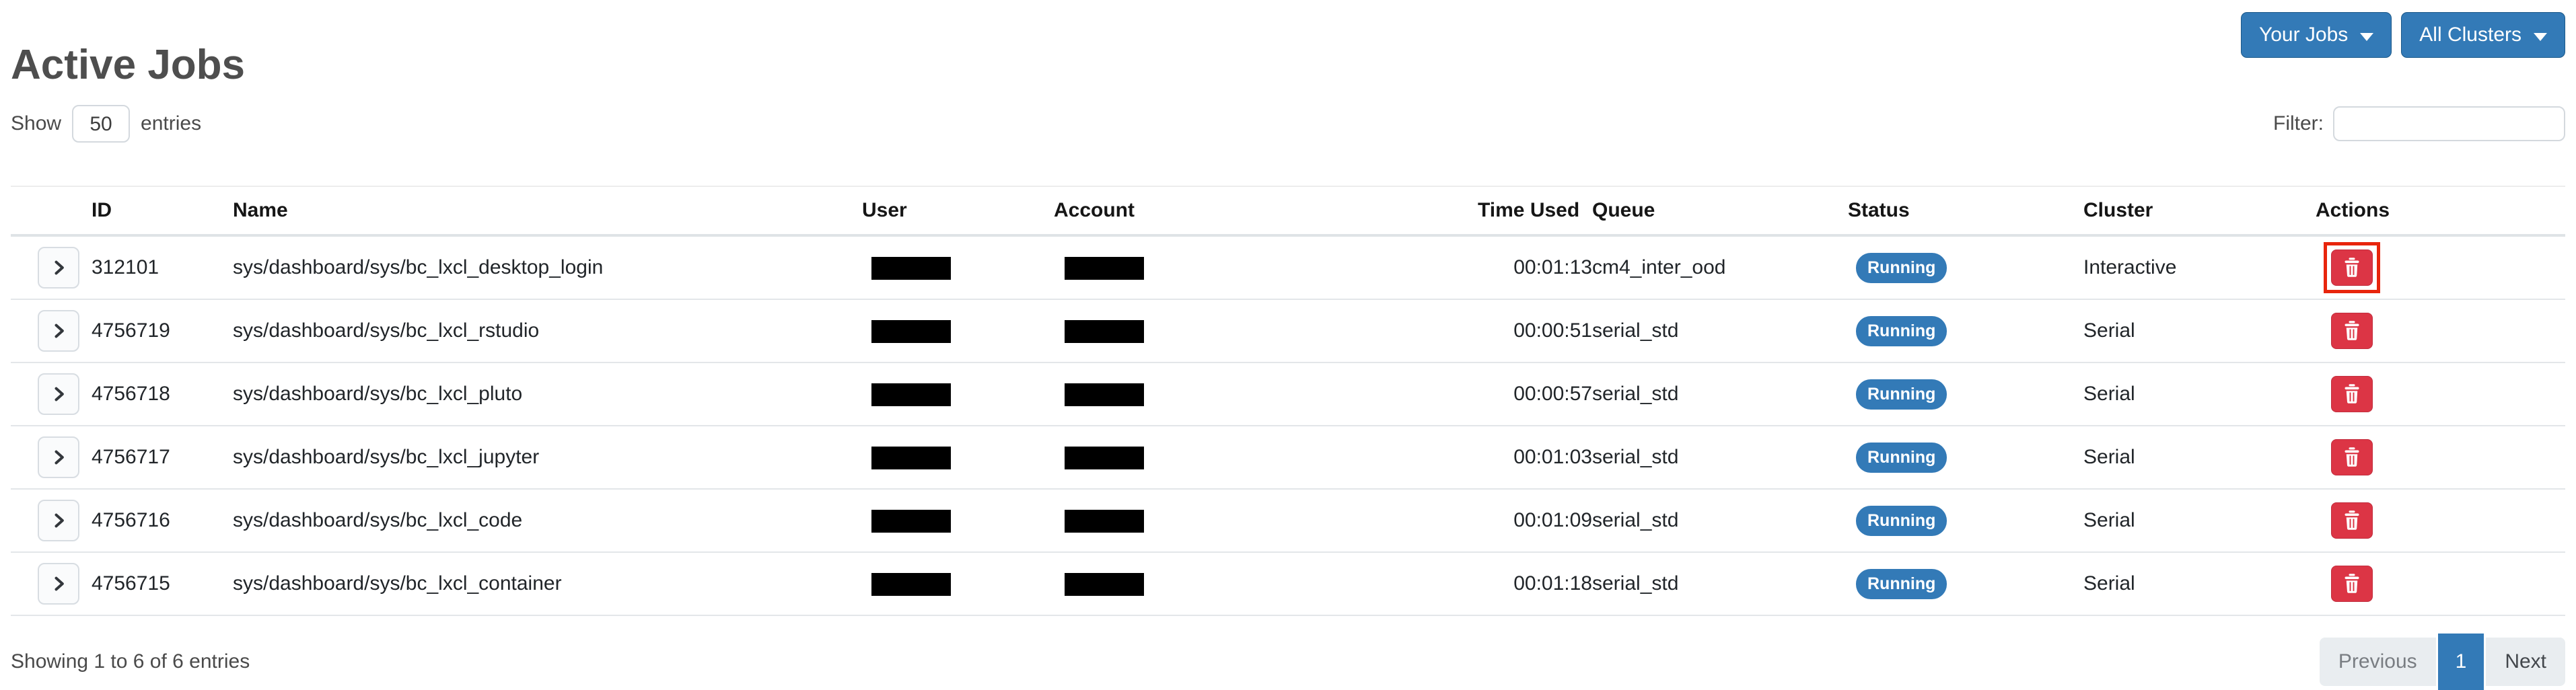 The width and height of the screenshot is (2576, 690). I want to click on job-queue-cell: cm4_inter_ood, so click(1720, 268).